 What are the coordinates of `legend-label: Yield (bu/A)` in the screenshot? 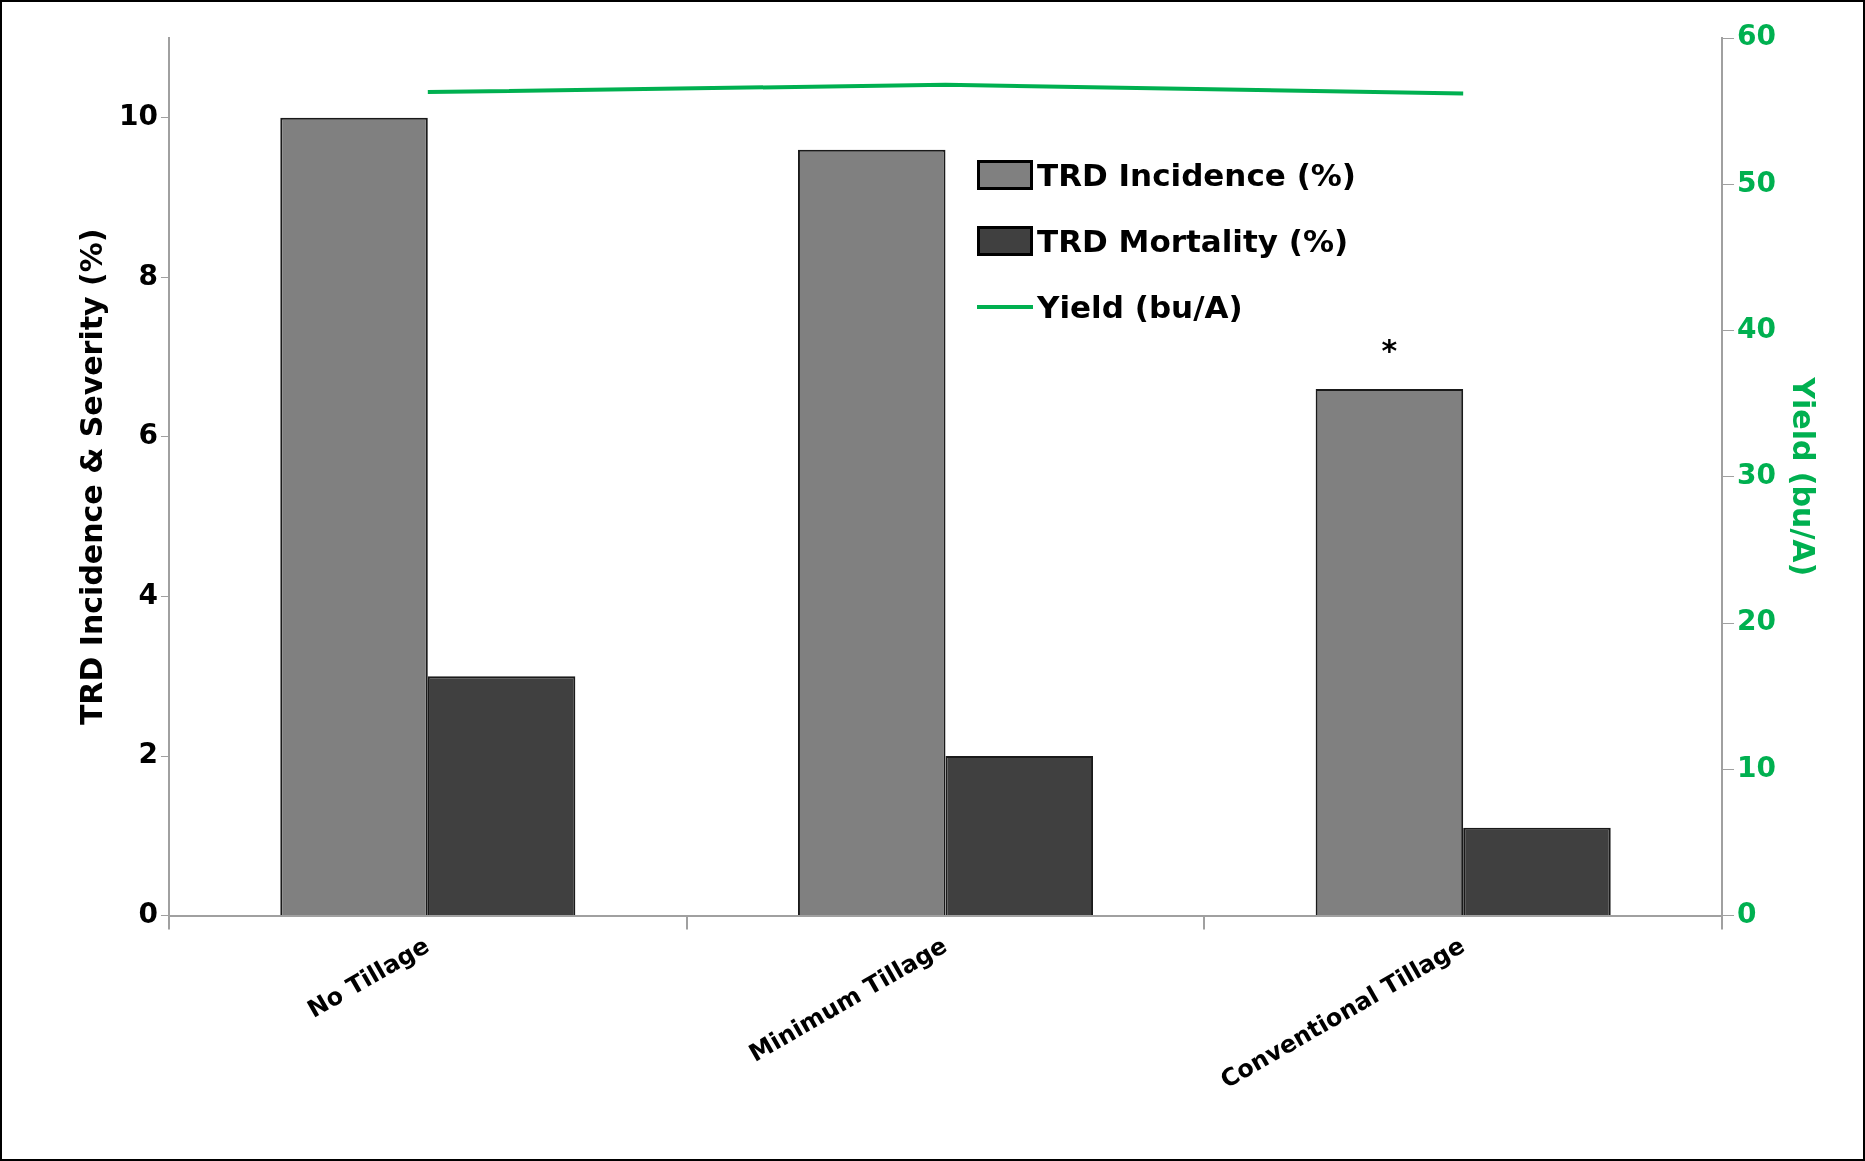 It's located at (1140, 307).